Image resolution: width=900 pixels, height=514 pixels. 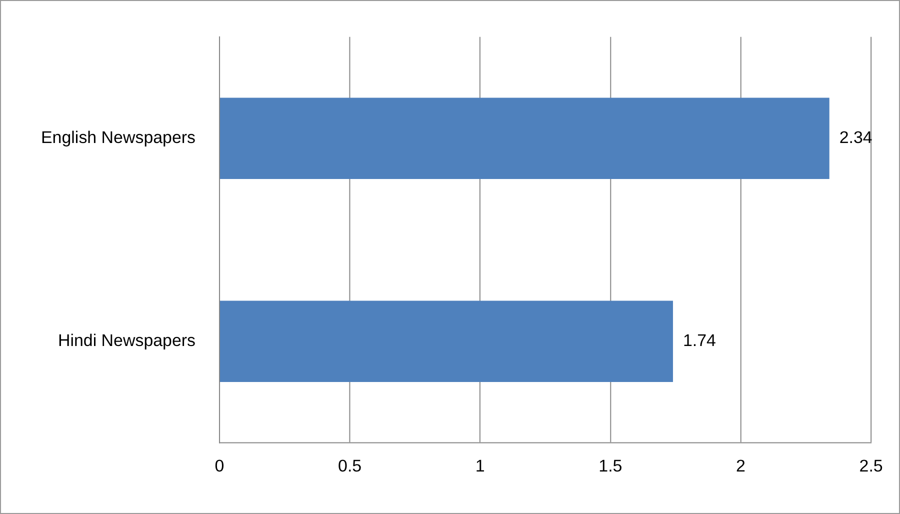 What do you see at coordinates (127, 340) in the screenshot?
I see `y-tick-label: Hindi Newspapers` at bounding box center [127, 340].